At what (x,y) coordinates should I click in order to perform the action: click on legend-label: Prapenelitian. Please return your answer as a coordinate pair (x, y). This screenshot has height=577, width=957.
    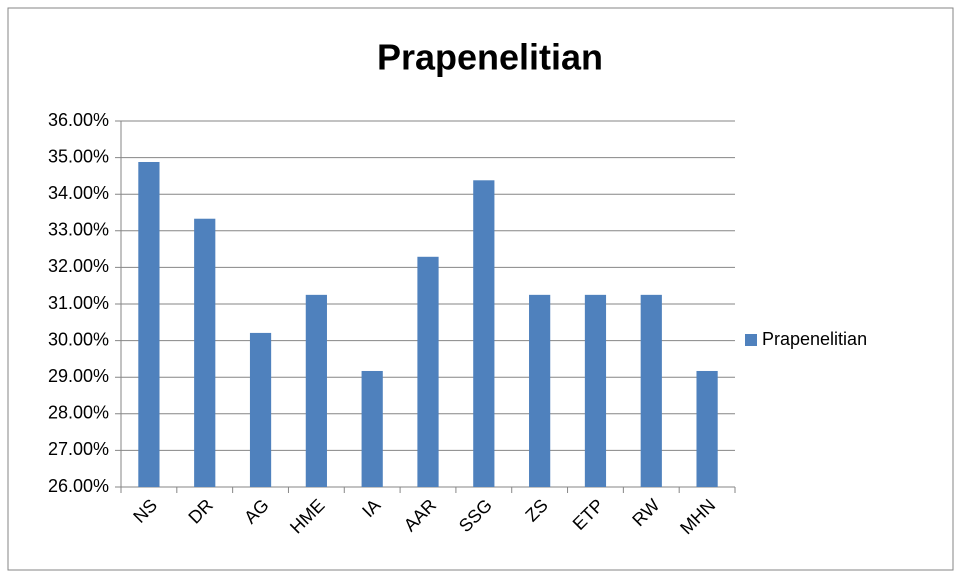
    Looking at the image, I should click on (814, 339).